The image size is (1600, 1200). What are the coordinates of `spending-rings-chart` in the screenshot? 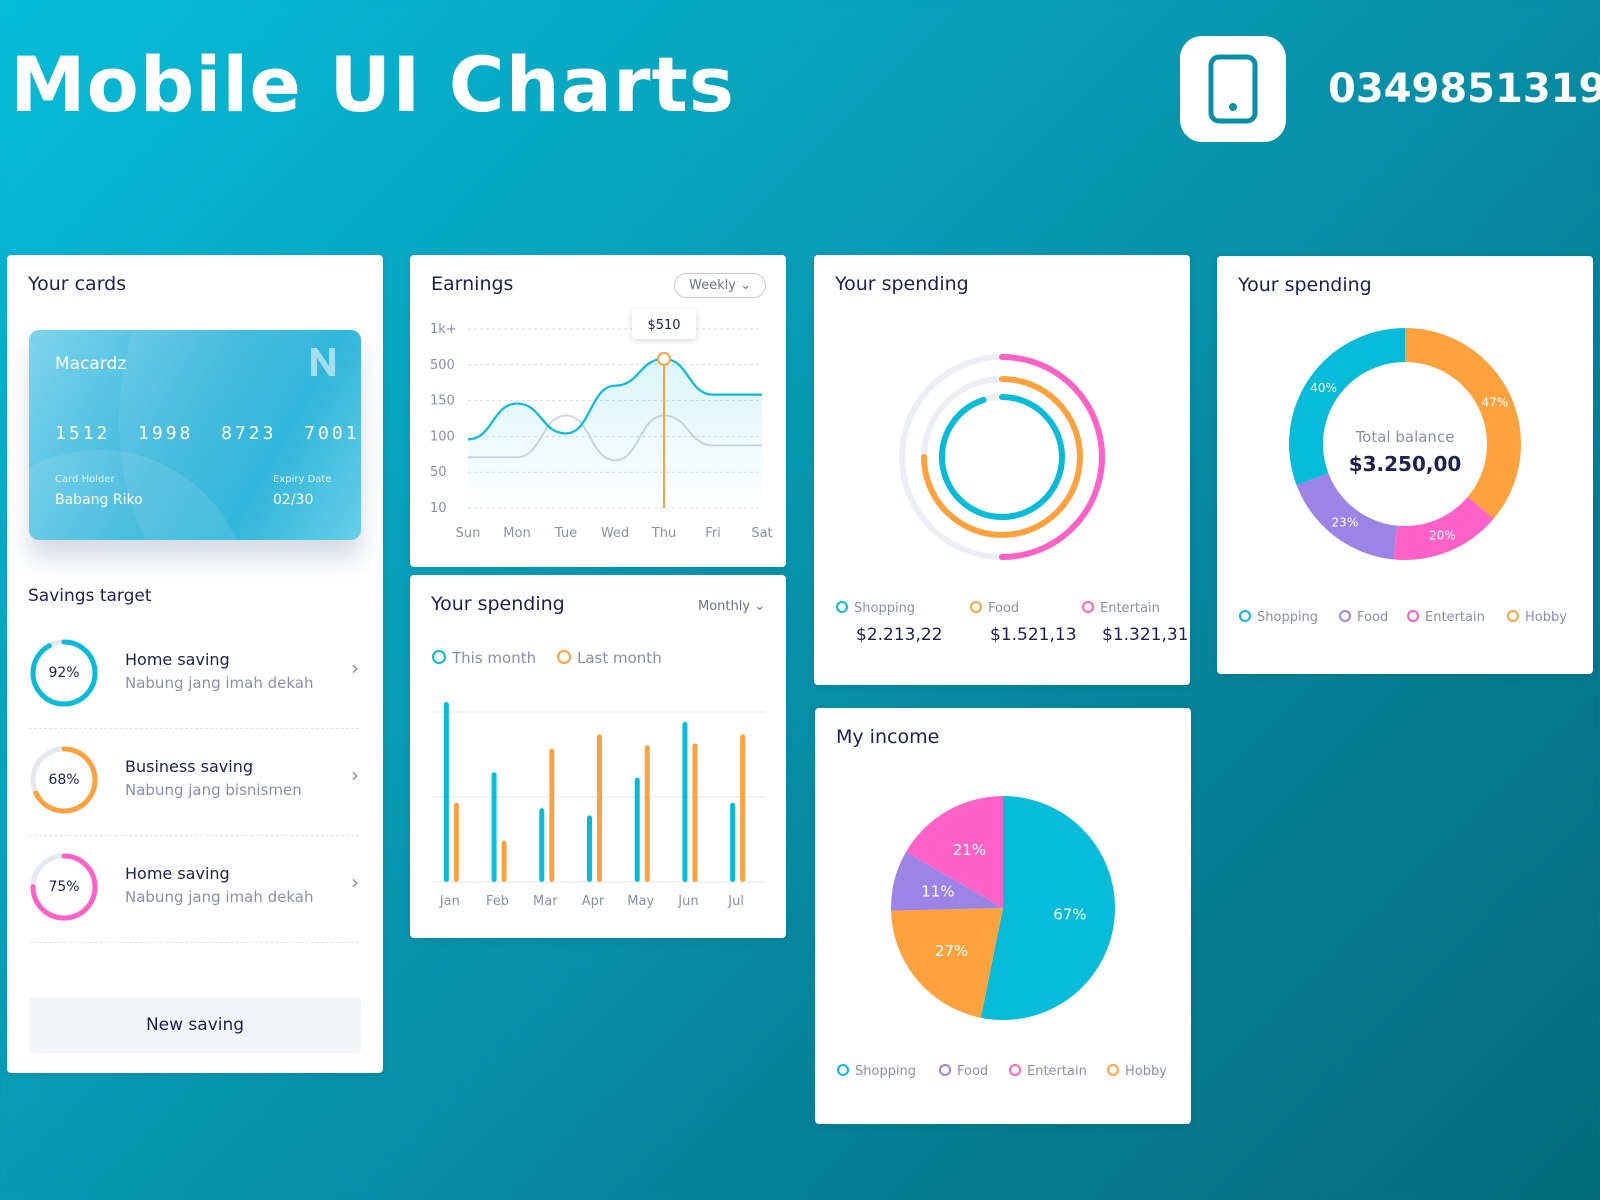 It's located at (1002, 457).